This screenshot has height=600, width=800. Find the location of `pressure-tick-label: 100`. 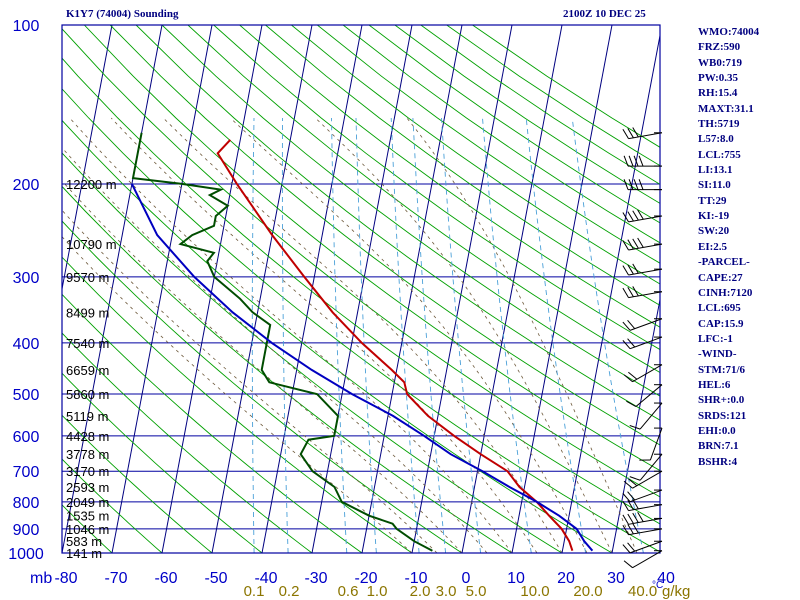

pressure-tick-label: 100 is located at coordinates (26, 26).